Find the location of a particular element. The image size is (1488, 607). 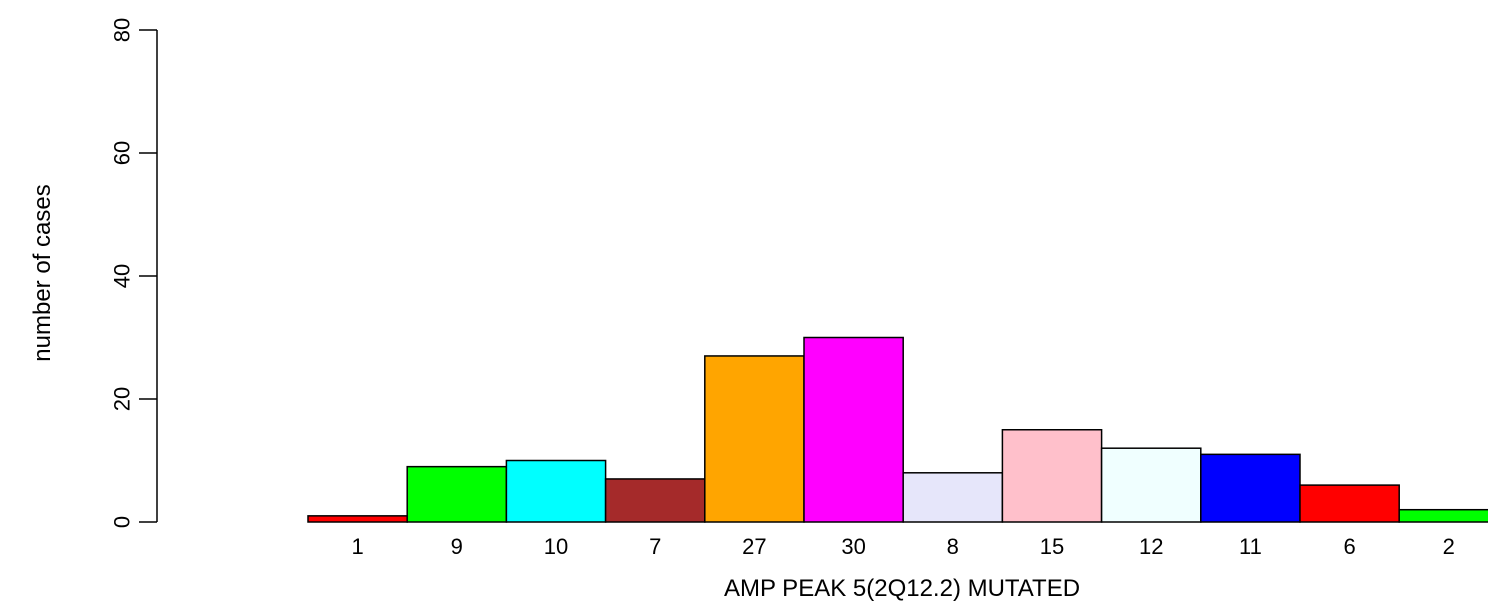

x-tick-label: 27 is located at coordinates (754, 546).